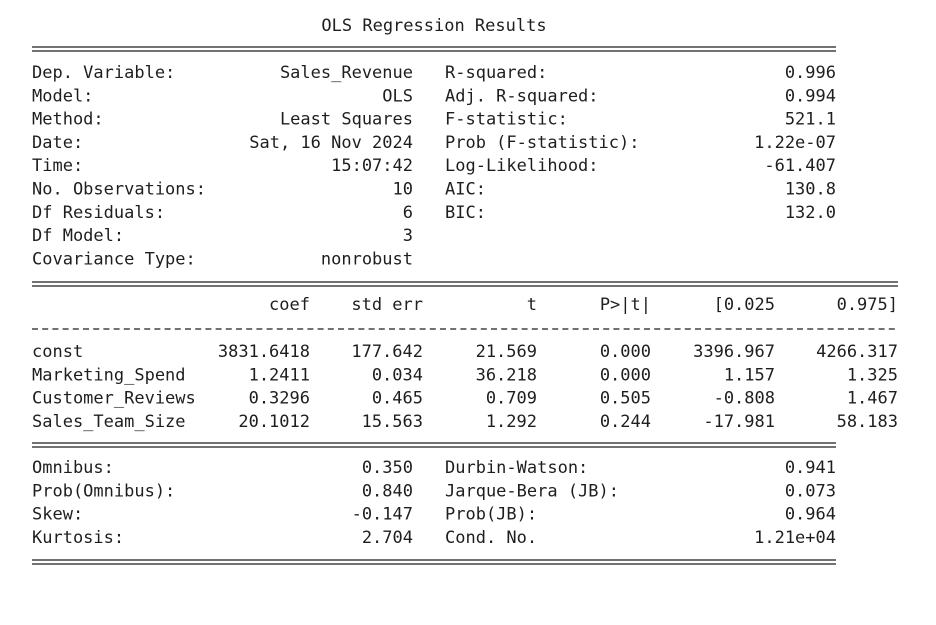 Image resolution: width=936 pixels, height=625 pixels. I want to click on stat-value: OLS, so click(397, 96).